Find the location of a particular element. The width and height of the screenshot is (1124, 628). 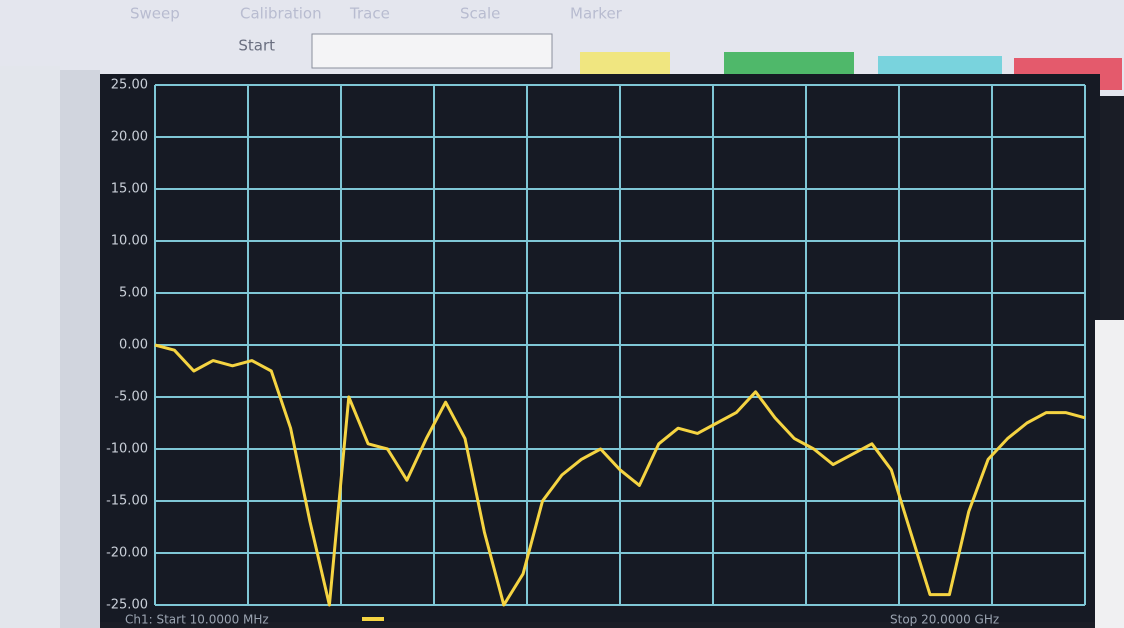

button-yellow is located at coordinates (625, 64).